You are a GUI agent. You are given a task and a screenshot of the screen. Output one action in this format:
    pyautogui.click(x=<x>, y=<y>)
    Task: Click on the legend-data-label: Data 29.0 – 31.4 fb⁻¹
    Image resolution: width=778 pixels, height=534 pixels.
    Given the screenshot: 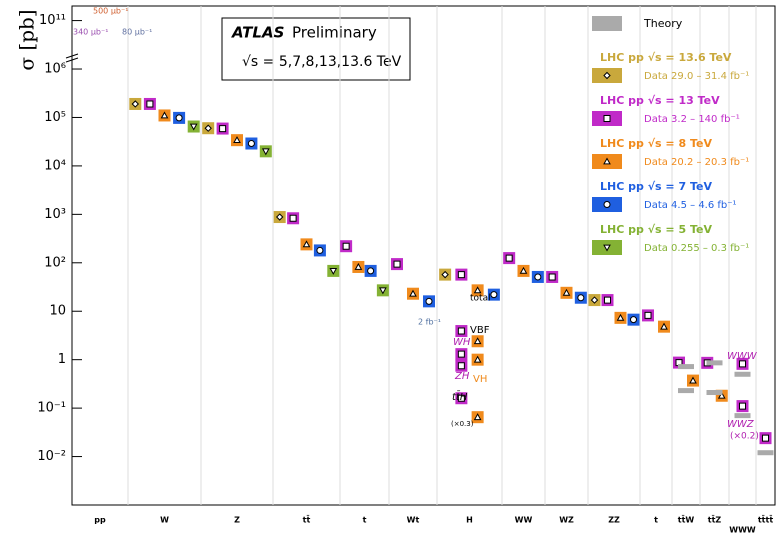 What is the action you would take?
    pyautogui.click(x=696, y=76)
    